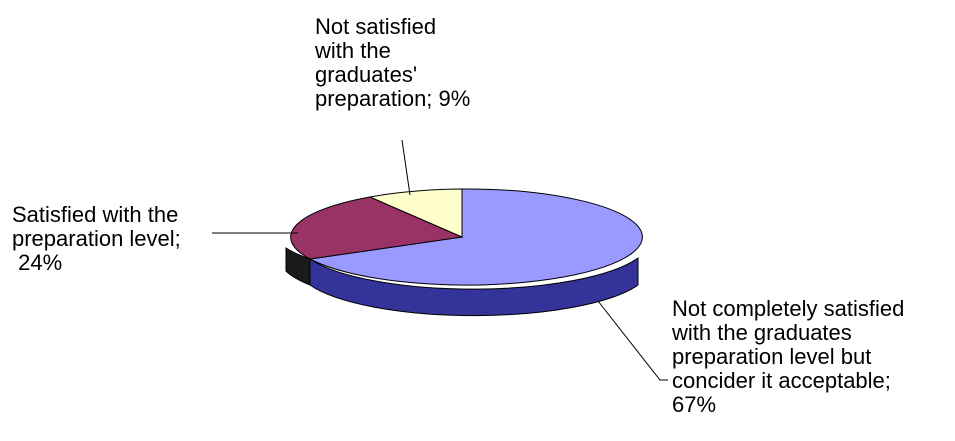 Image resolution: width=955 pixels, height=441 pixels. I want to click on pie-slice-not-completely-satisfied, so click(475, 237).